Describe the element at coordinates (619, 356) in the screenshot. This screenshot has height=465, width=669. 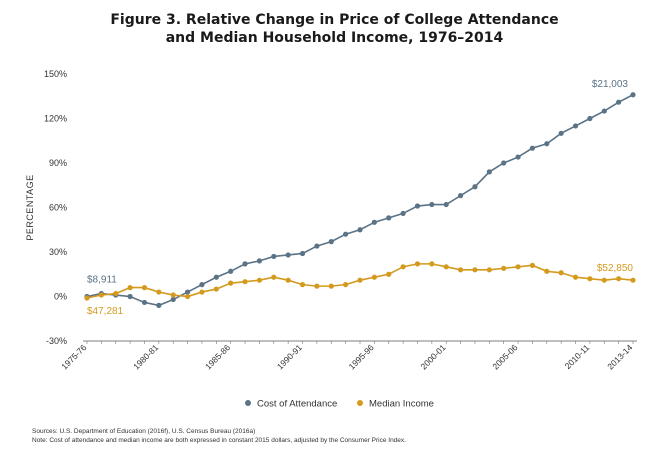
I see `x-tick-label: 2013-14` at that location.